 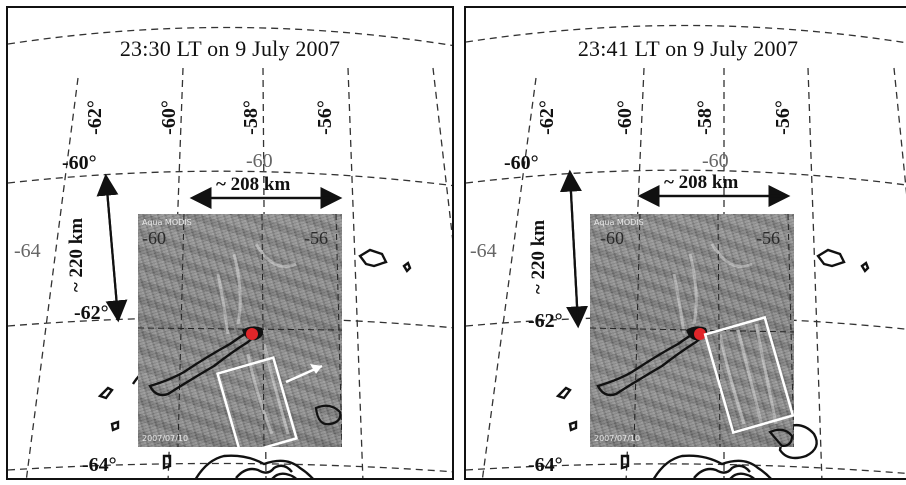 I want to click on panel-title: 23:30 LT on 9 July 2007, so click(x=230, y=48).